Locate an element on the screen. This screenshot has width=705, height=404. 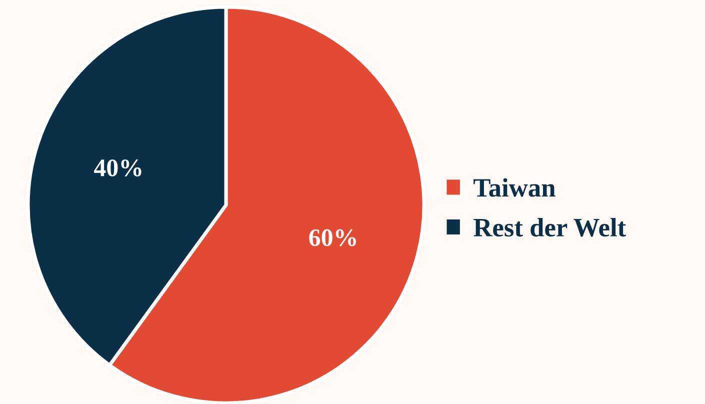
legend-label: Rest der Welt is located at coordinates (550, 227).